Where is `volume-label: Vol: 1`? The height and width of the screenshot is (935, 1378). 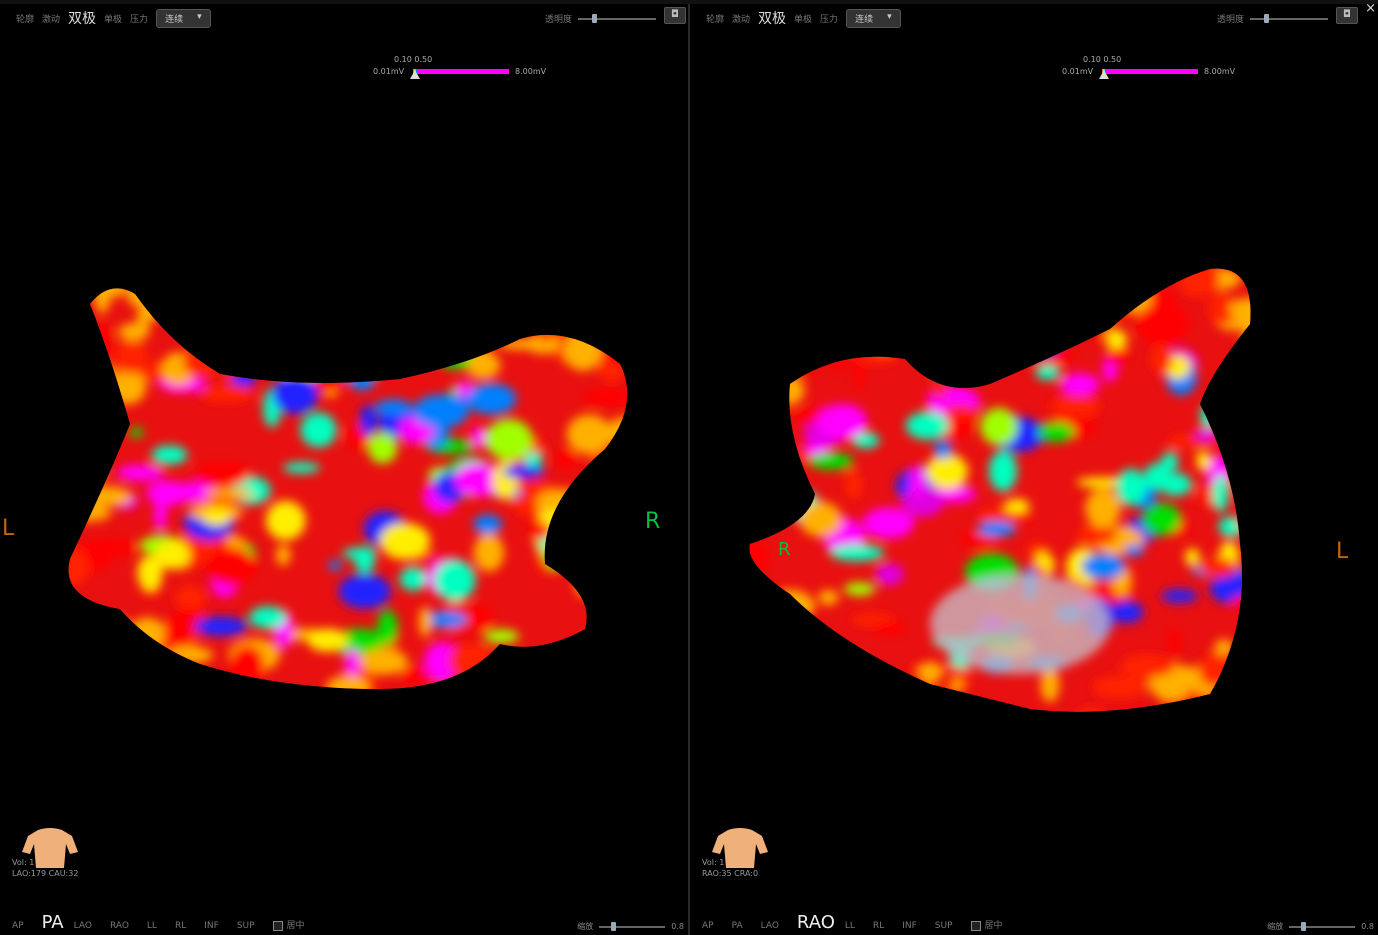 volume-label: Vol: 1 is located at coordinates (713, 862).